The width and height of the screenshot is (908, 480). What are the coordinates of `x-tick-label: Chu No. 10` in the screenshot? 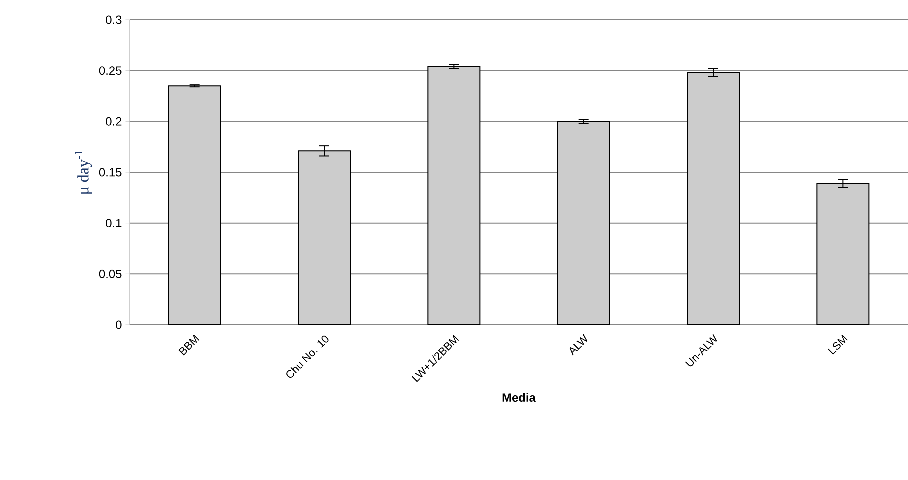 It's located at (307, 357).